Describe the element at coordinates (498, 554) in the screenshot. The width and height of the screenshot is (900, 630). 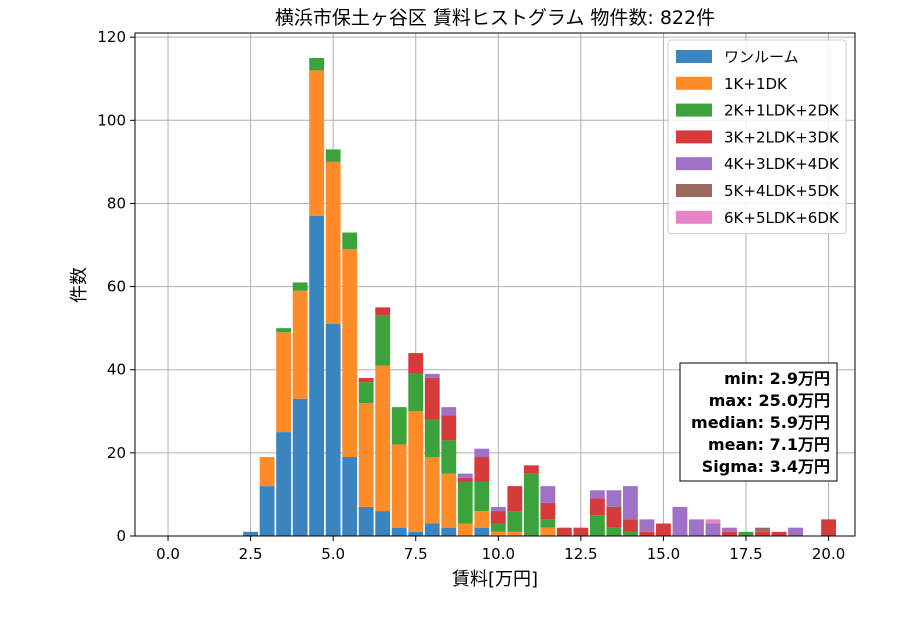
I see `x-tick-label: 10.0` at that location.